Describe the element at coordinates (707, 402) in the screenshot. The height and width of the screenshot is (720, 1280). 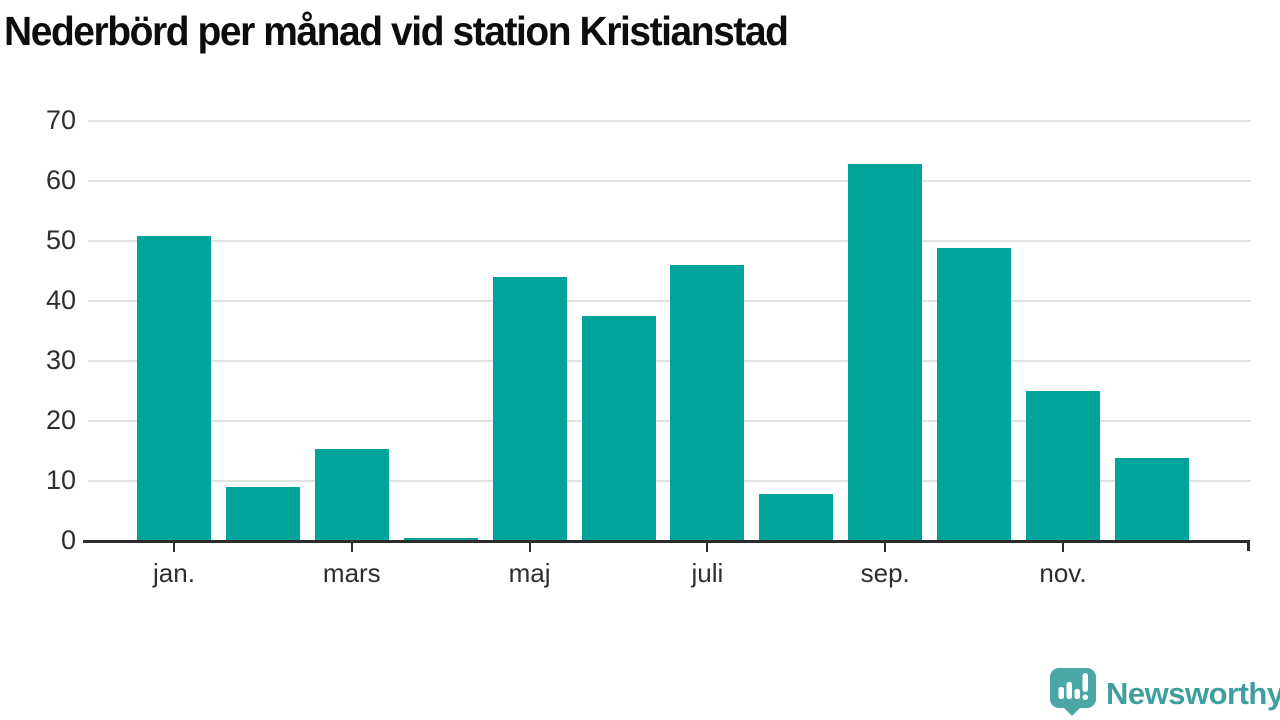
I see `bar-juli` at that location.